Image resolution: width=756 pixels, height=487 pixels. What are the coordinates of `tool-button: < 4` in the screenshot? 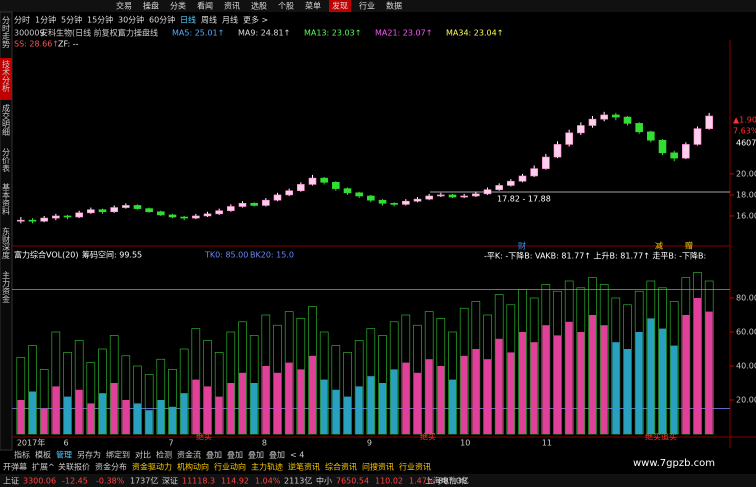 It's located at (297, 455).